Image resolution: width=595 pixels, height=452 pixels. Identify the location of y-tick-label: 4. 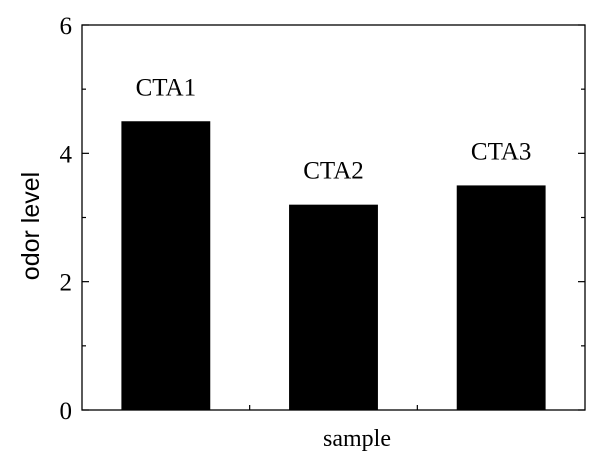
(66, 154).